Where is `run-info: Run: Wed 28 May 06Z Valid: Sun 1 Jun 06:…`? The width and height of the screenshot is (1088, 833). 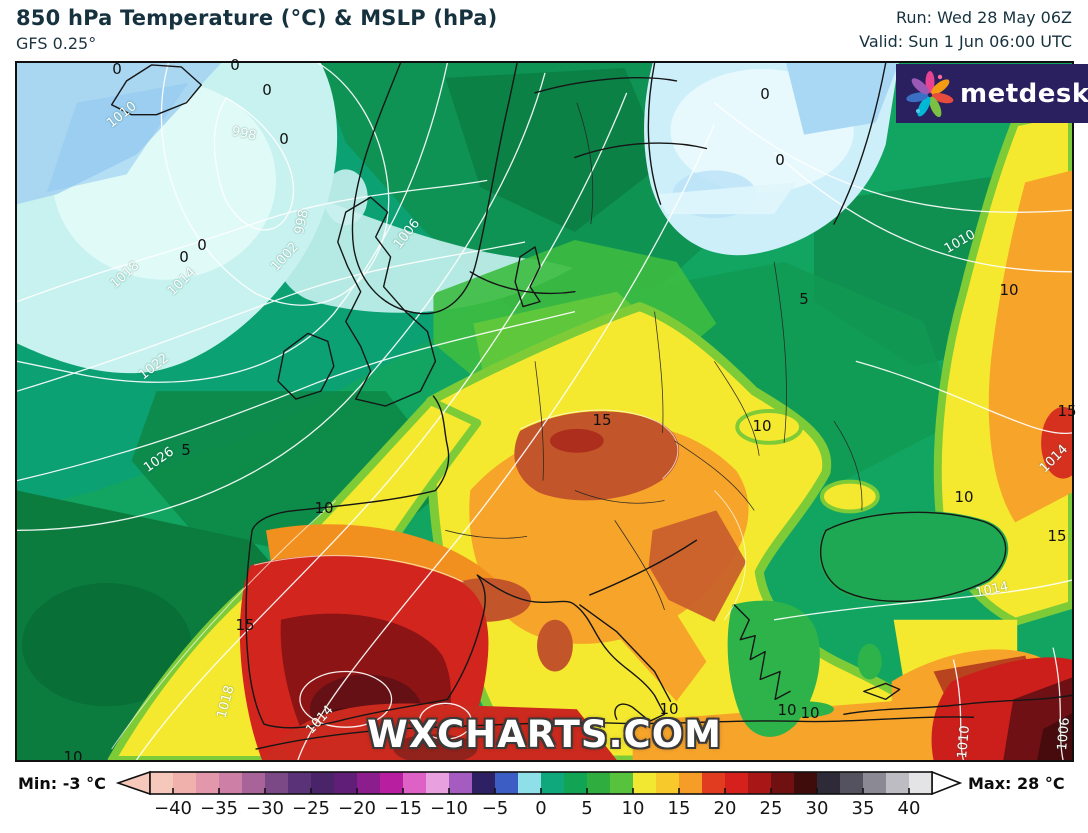
run-info: Run: Wed 28 May 06Z Valid: Sun 1 Jun 06:… is located at coordinates (965, 30).